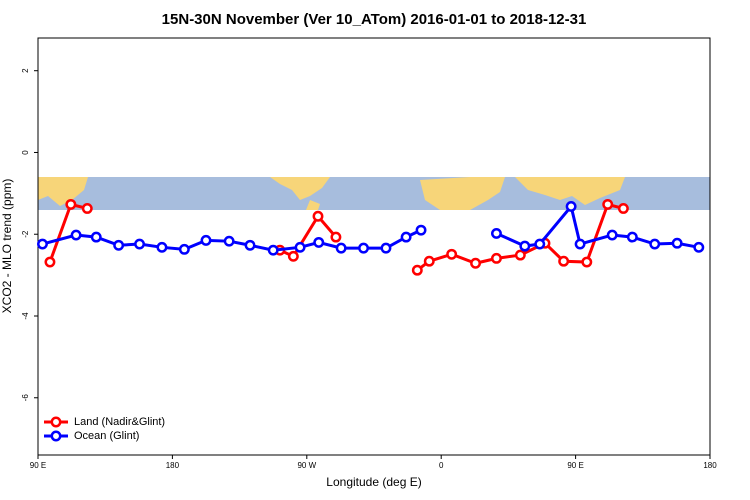  Describe the element at coordinates (7, 246) in the screenshot. I see `y-axis-label: XCO2 - MLO trend (ppm)` at that location.